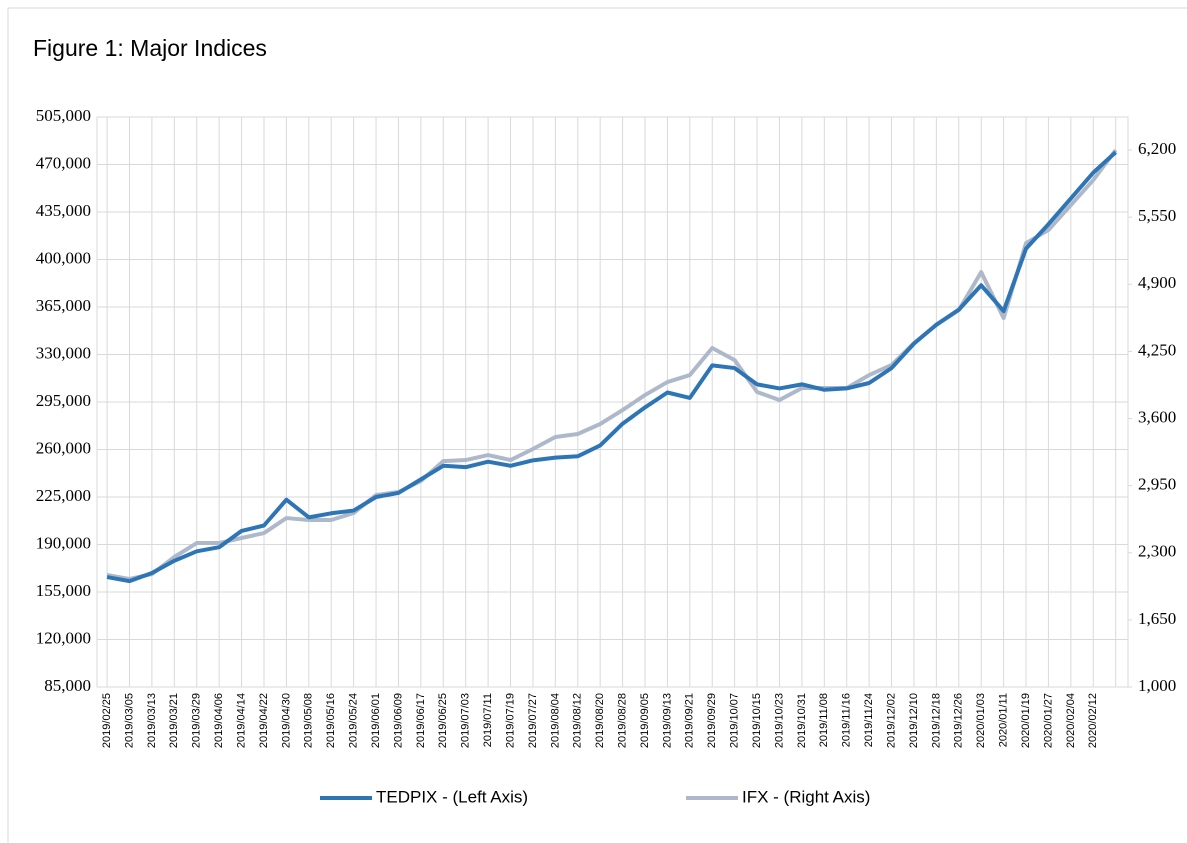 This screenshot has width=1187, height=843. I want to click on x-tick-label: 2019/09/29, so click(712, 720).